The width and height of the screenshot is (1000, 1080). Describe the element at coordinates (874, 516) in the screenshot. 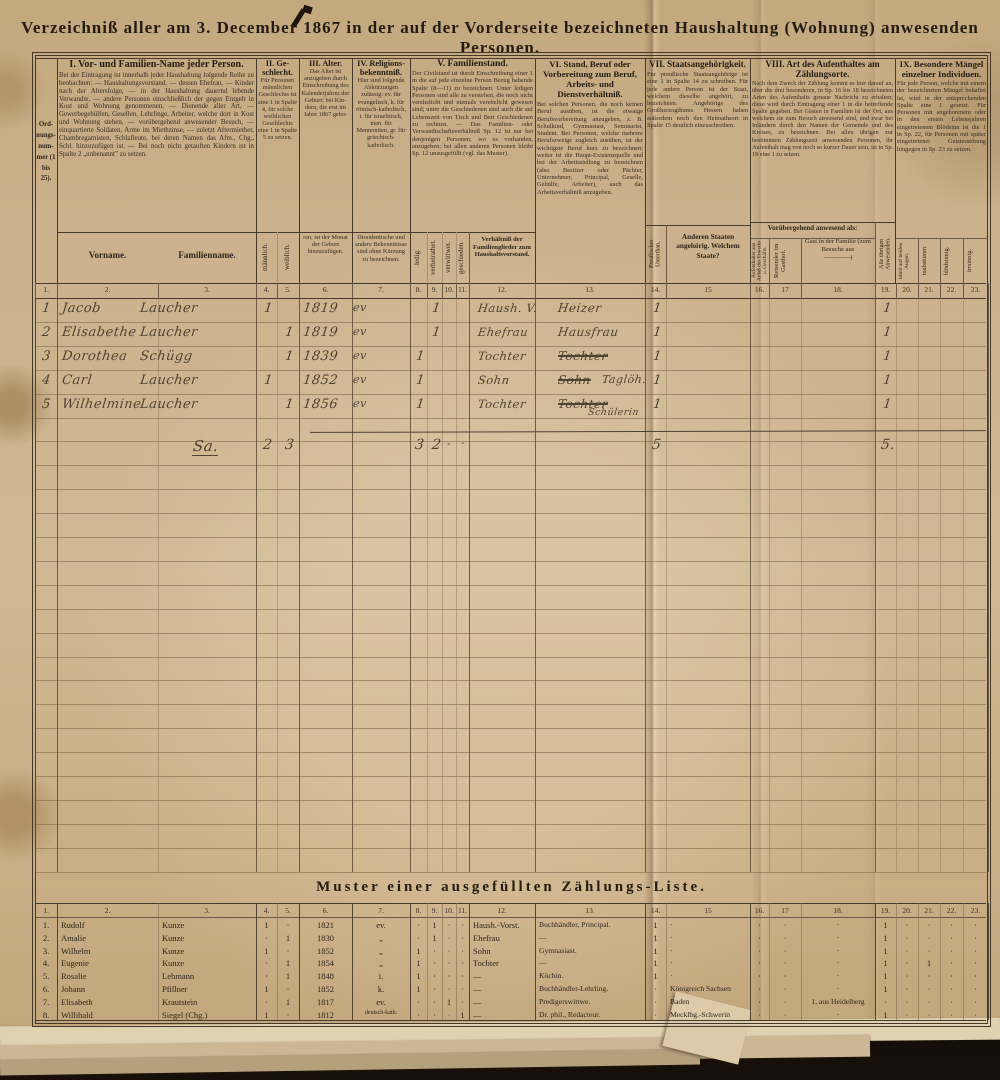

I see `paper-fold-crease` at that location.